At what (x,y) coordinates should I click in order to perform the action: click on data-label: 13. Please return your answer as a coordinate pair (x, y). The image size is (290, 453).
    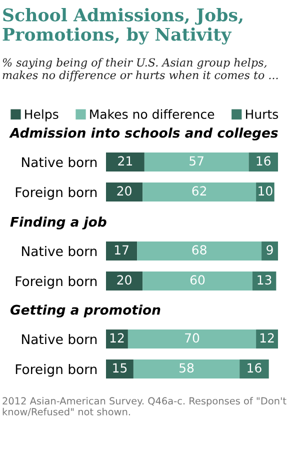
    Looking at the image, I should click on (265, 280).